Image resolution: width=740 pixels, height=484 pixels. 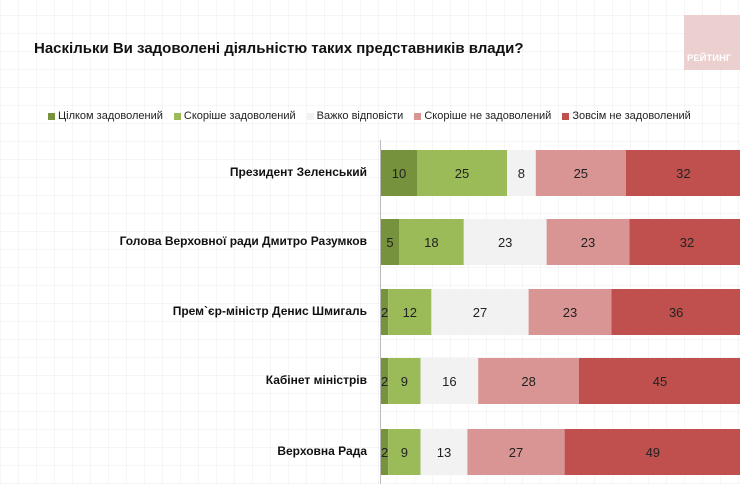 I want to click on data-label: 13, so click(x=444, y=452).